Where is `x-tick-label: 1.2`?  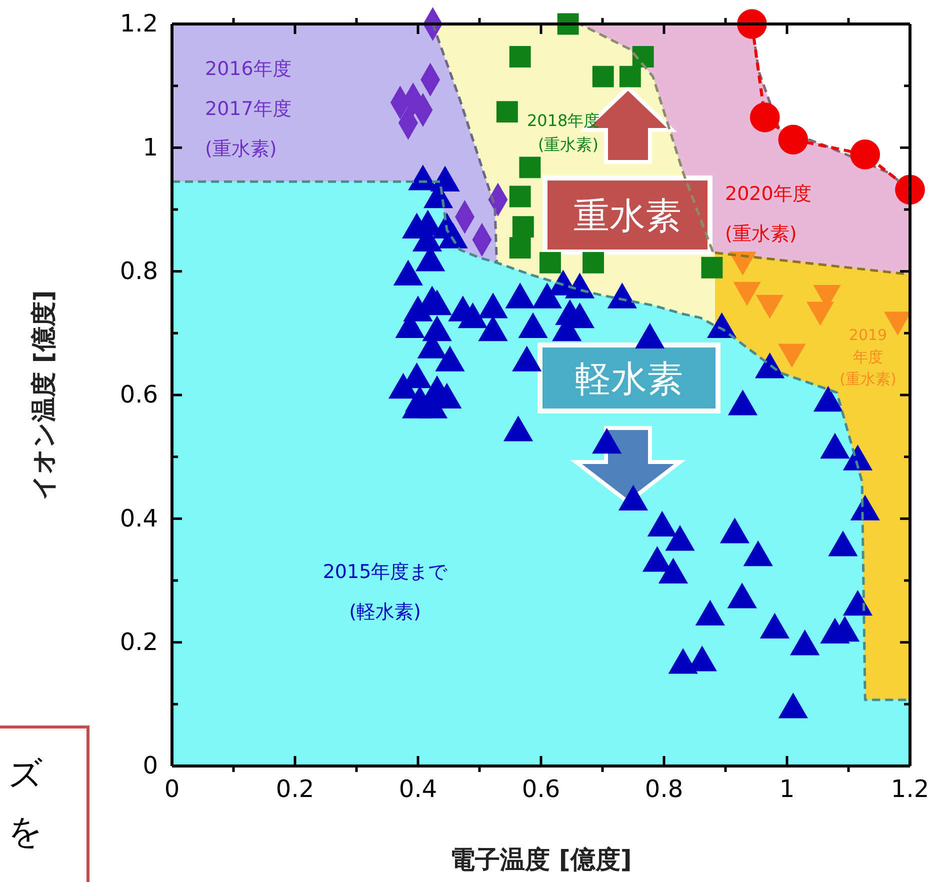
x-tick-label: 1.2 is located at coordinates (910, 789).